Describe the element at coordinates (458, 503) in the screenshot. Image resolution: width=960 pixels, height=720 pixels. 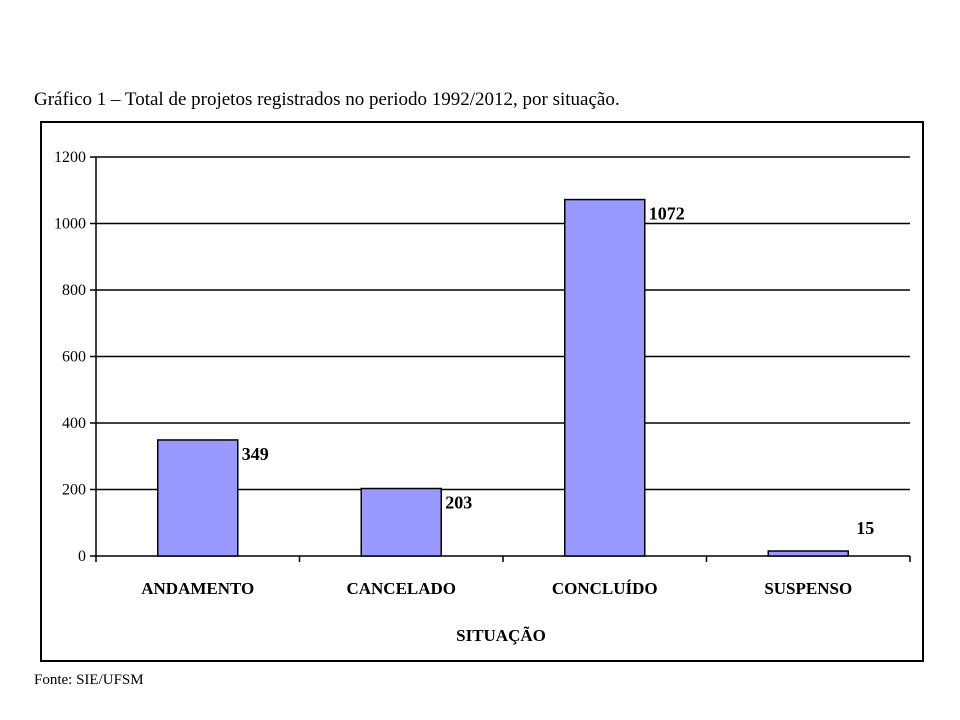
I see `data-label: 203` at that location.